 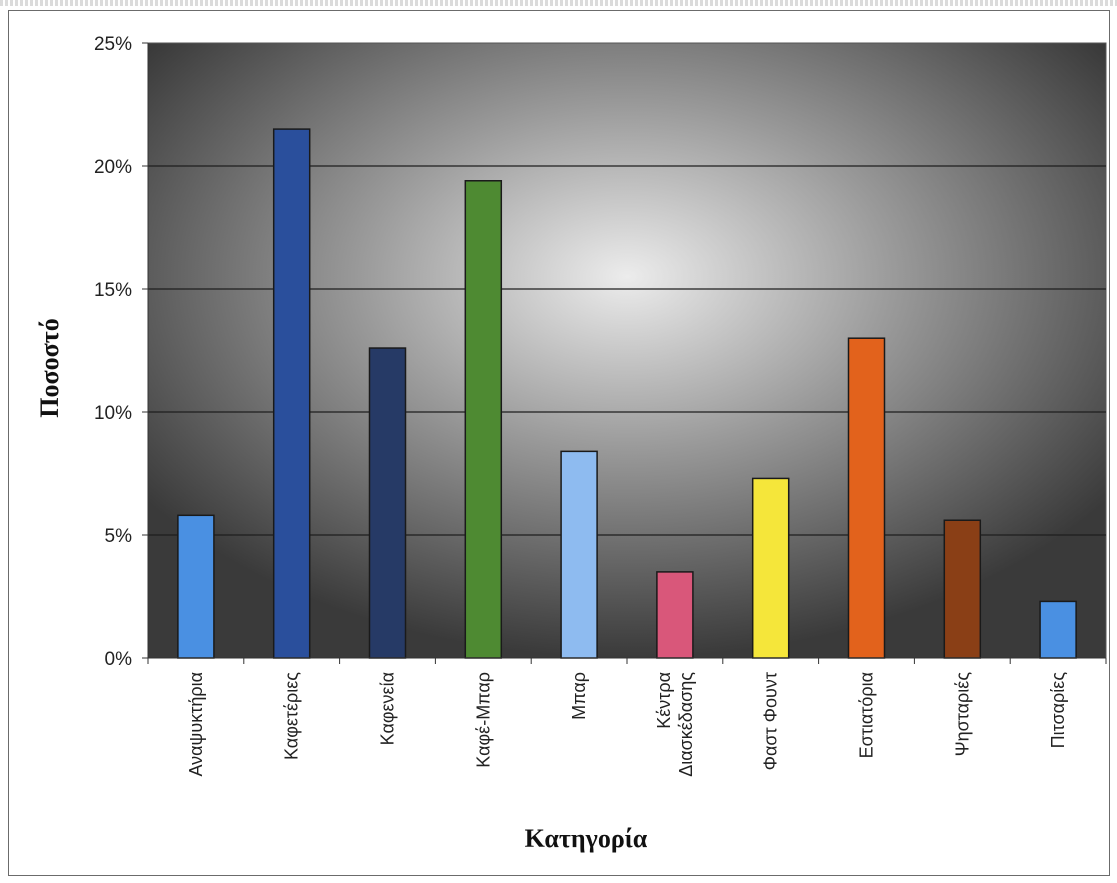 What do you see at coordinates (586, 838) in the screenshot?
I see `x-axis-title: Κατηγορία` at bounding box center [586, 838].